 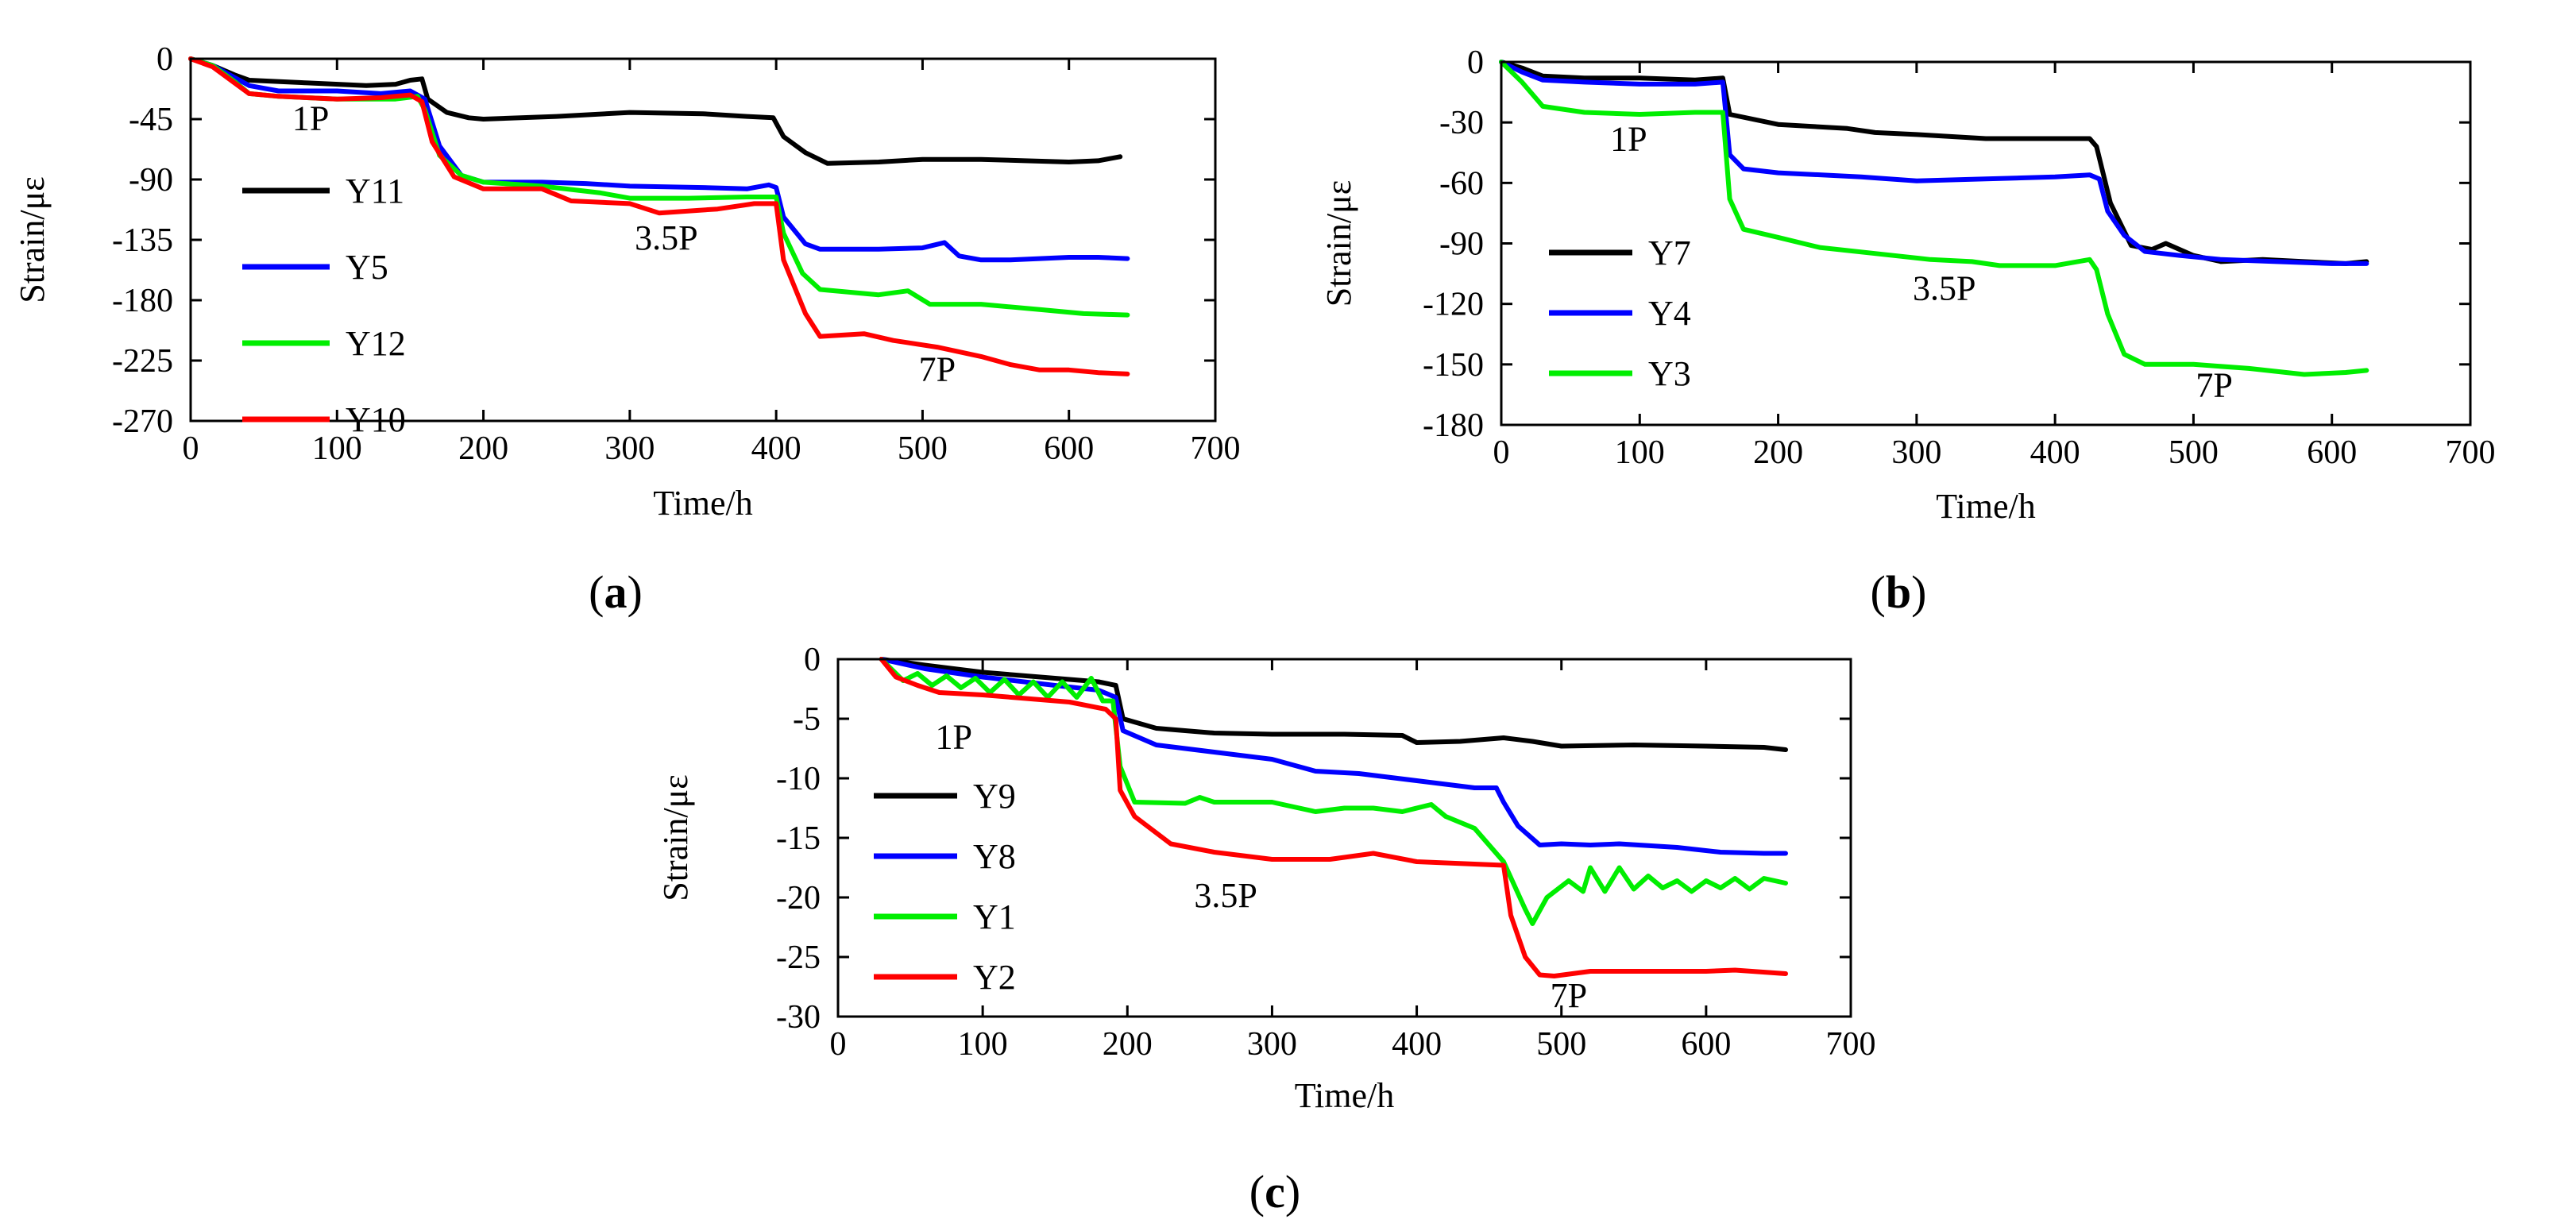 I want to click on y-tick-label: -5, so click(x=807, y=719).